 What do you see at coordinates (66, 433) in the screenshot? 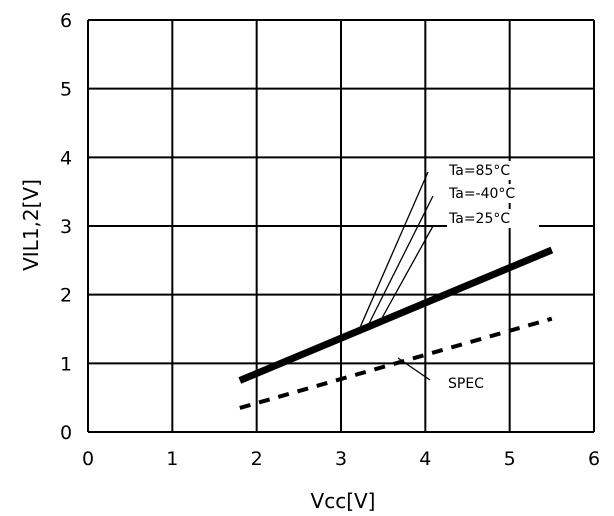
I see `y-tick-label: 0` at bounding box center [66, 433].